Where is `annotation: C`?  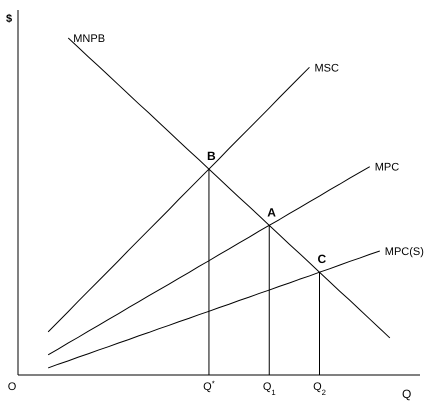
annotation: C is located at coordinates (322, 259).